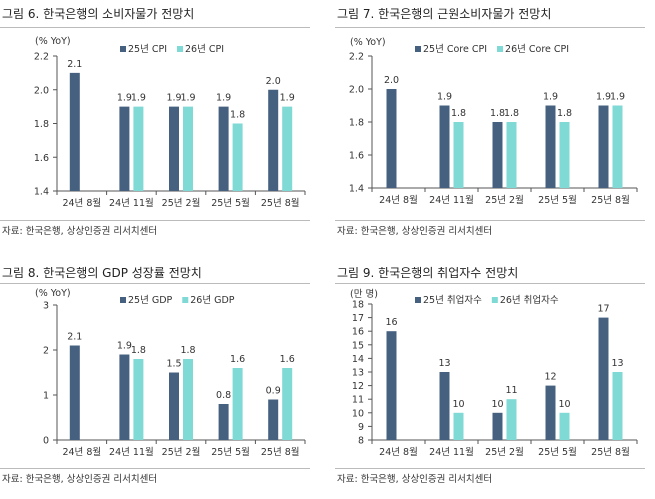 This screenshot has height=499, width=655. I want to click on chart-title: 그림 7. 한국은행의 근원소비자물가 전망치, so click(444, 14).